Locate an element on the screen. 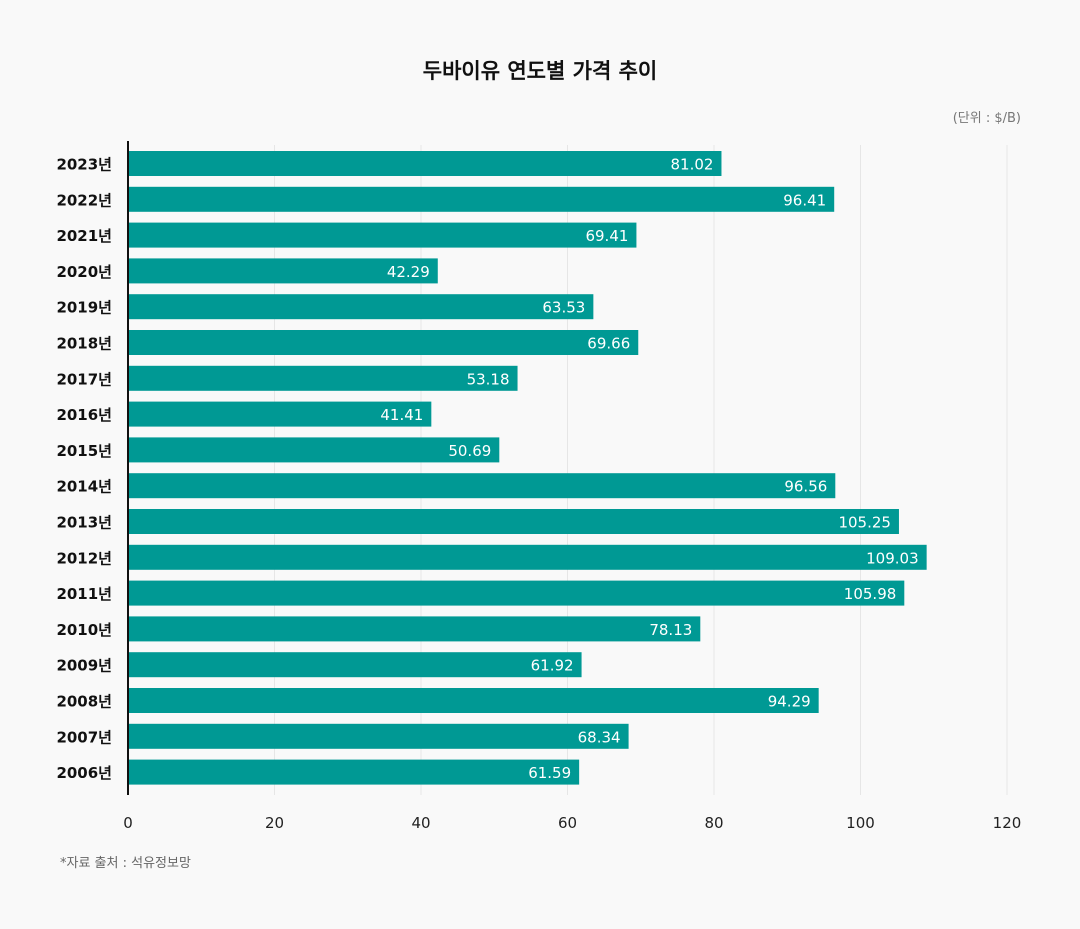 This screenshot has width=1080, height=929. category-label: 2019년 is located at coordinates (84, 308).